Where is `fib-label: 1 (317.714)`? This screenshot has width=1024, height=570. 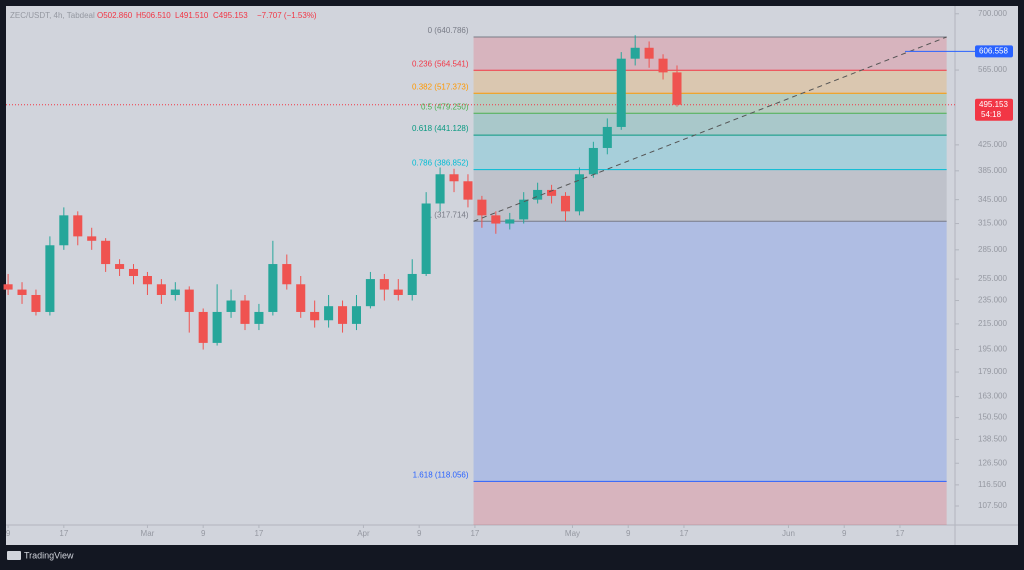
fib-label: 1 (317.714) is located at coordinates (448, 214).